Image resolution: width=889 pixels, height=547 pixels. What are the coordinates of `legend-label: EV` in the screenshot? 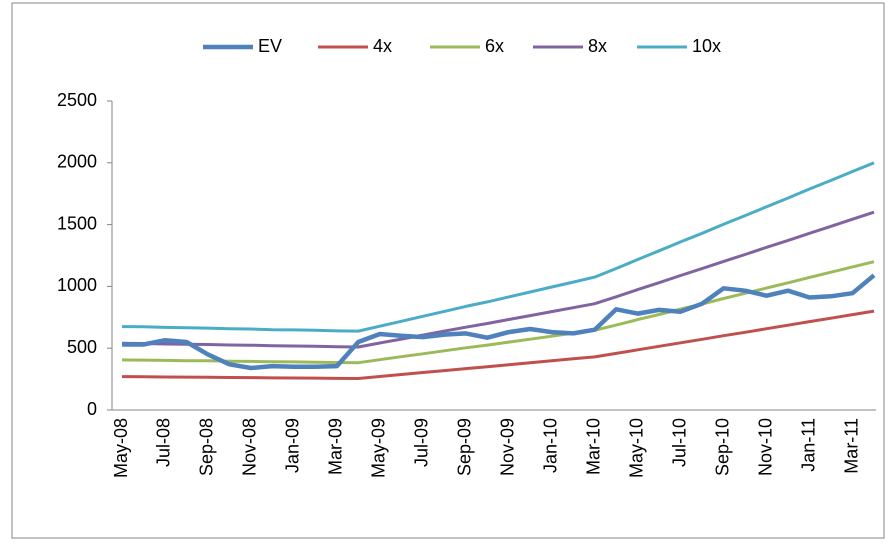 It's located at (270, 46).